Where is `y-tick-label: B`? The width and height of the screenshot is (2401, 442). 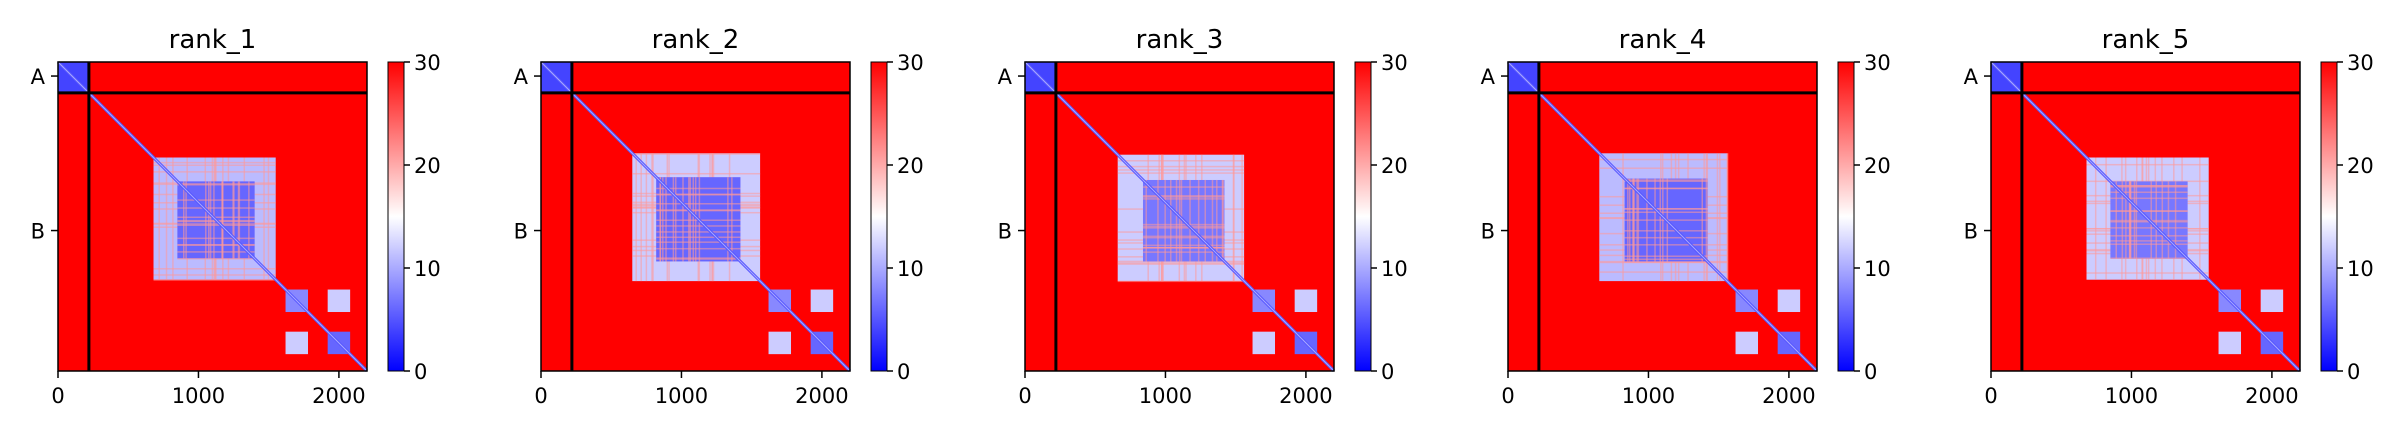
y-tick-label: B is located at coordinates (1005, 232).